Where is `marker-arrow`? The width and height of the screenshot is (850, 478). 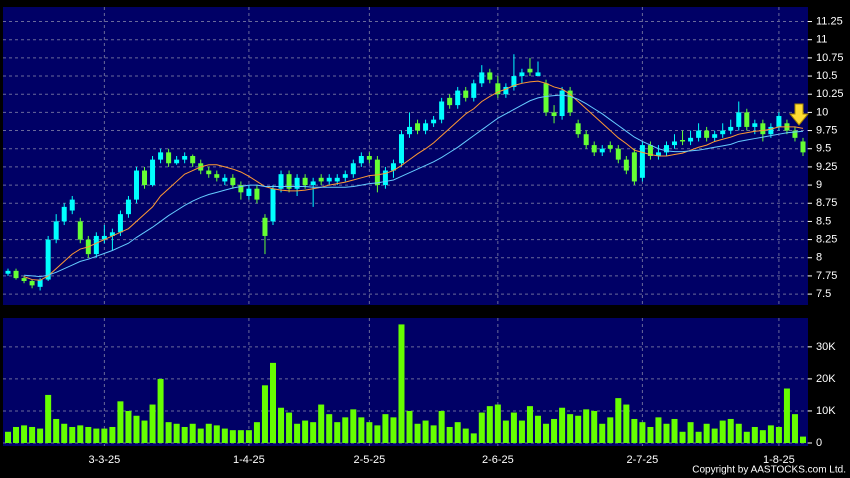 marker-arrow is located at coordinates (799, 114).